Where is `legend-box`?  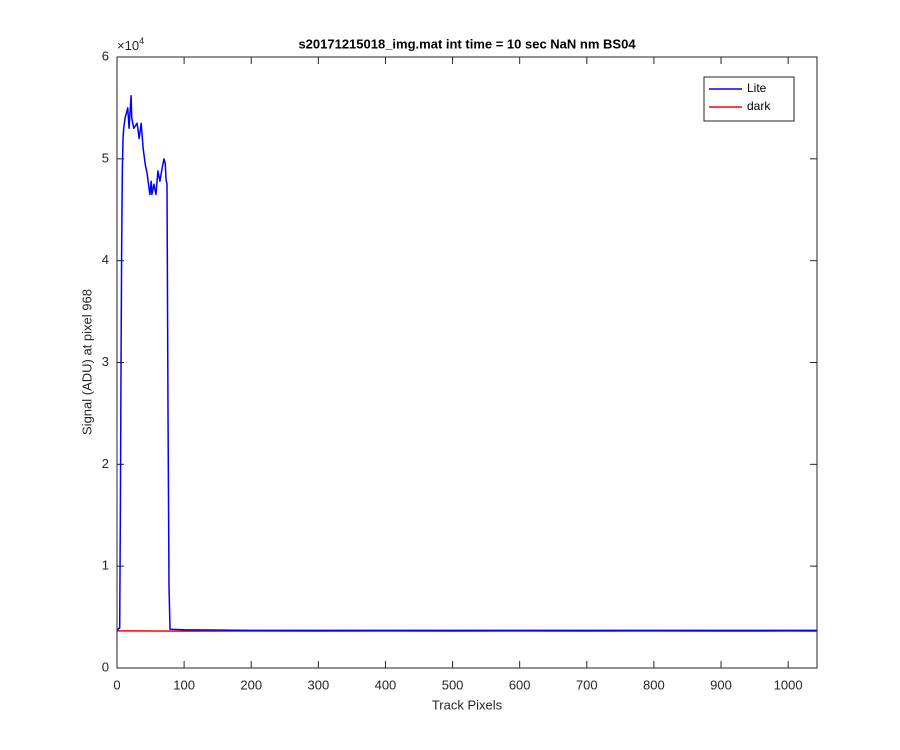
legend-box is located at coordinates (749, 99).